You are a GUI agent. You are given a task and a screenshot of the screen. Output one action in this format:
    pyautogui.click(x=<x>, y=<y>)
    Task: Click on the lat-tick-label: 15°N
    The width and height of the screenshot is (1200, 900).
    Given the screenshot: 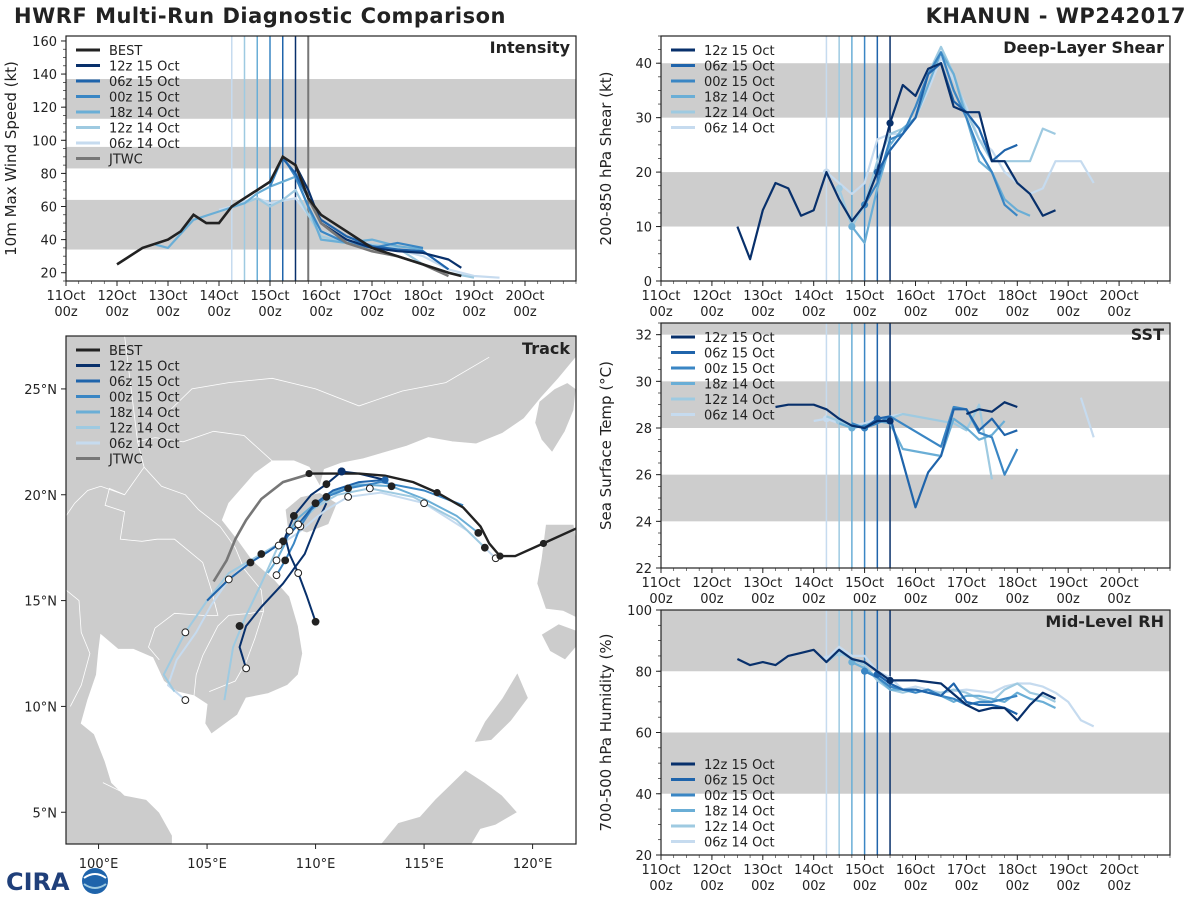 What is the action you would take?
    pyautogui.click(x=40, y=602)
    